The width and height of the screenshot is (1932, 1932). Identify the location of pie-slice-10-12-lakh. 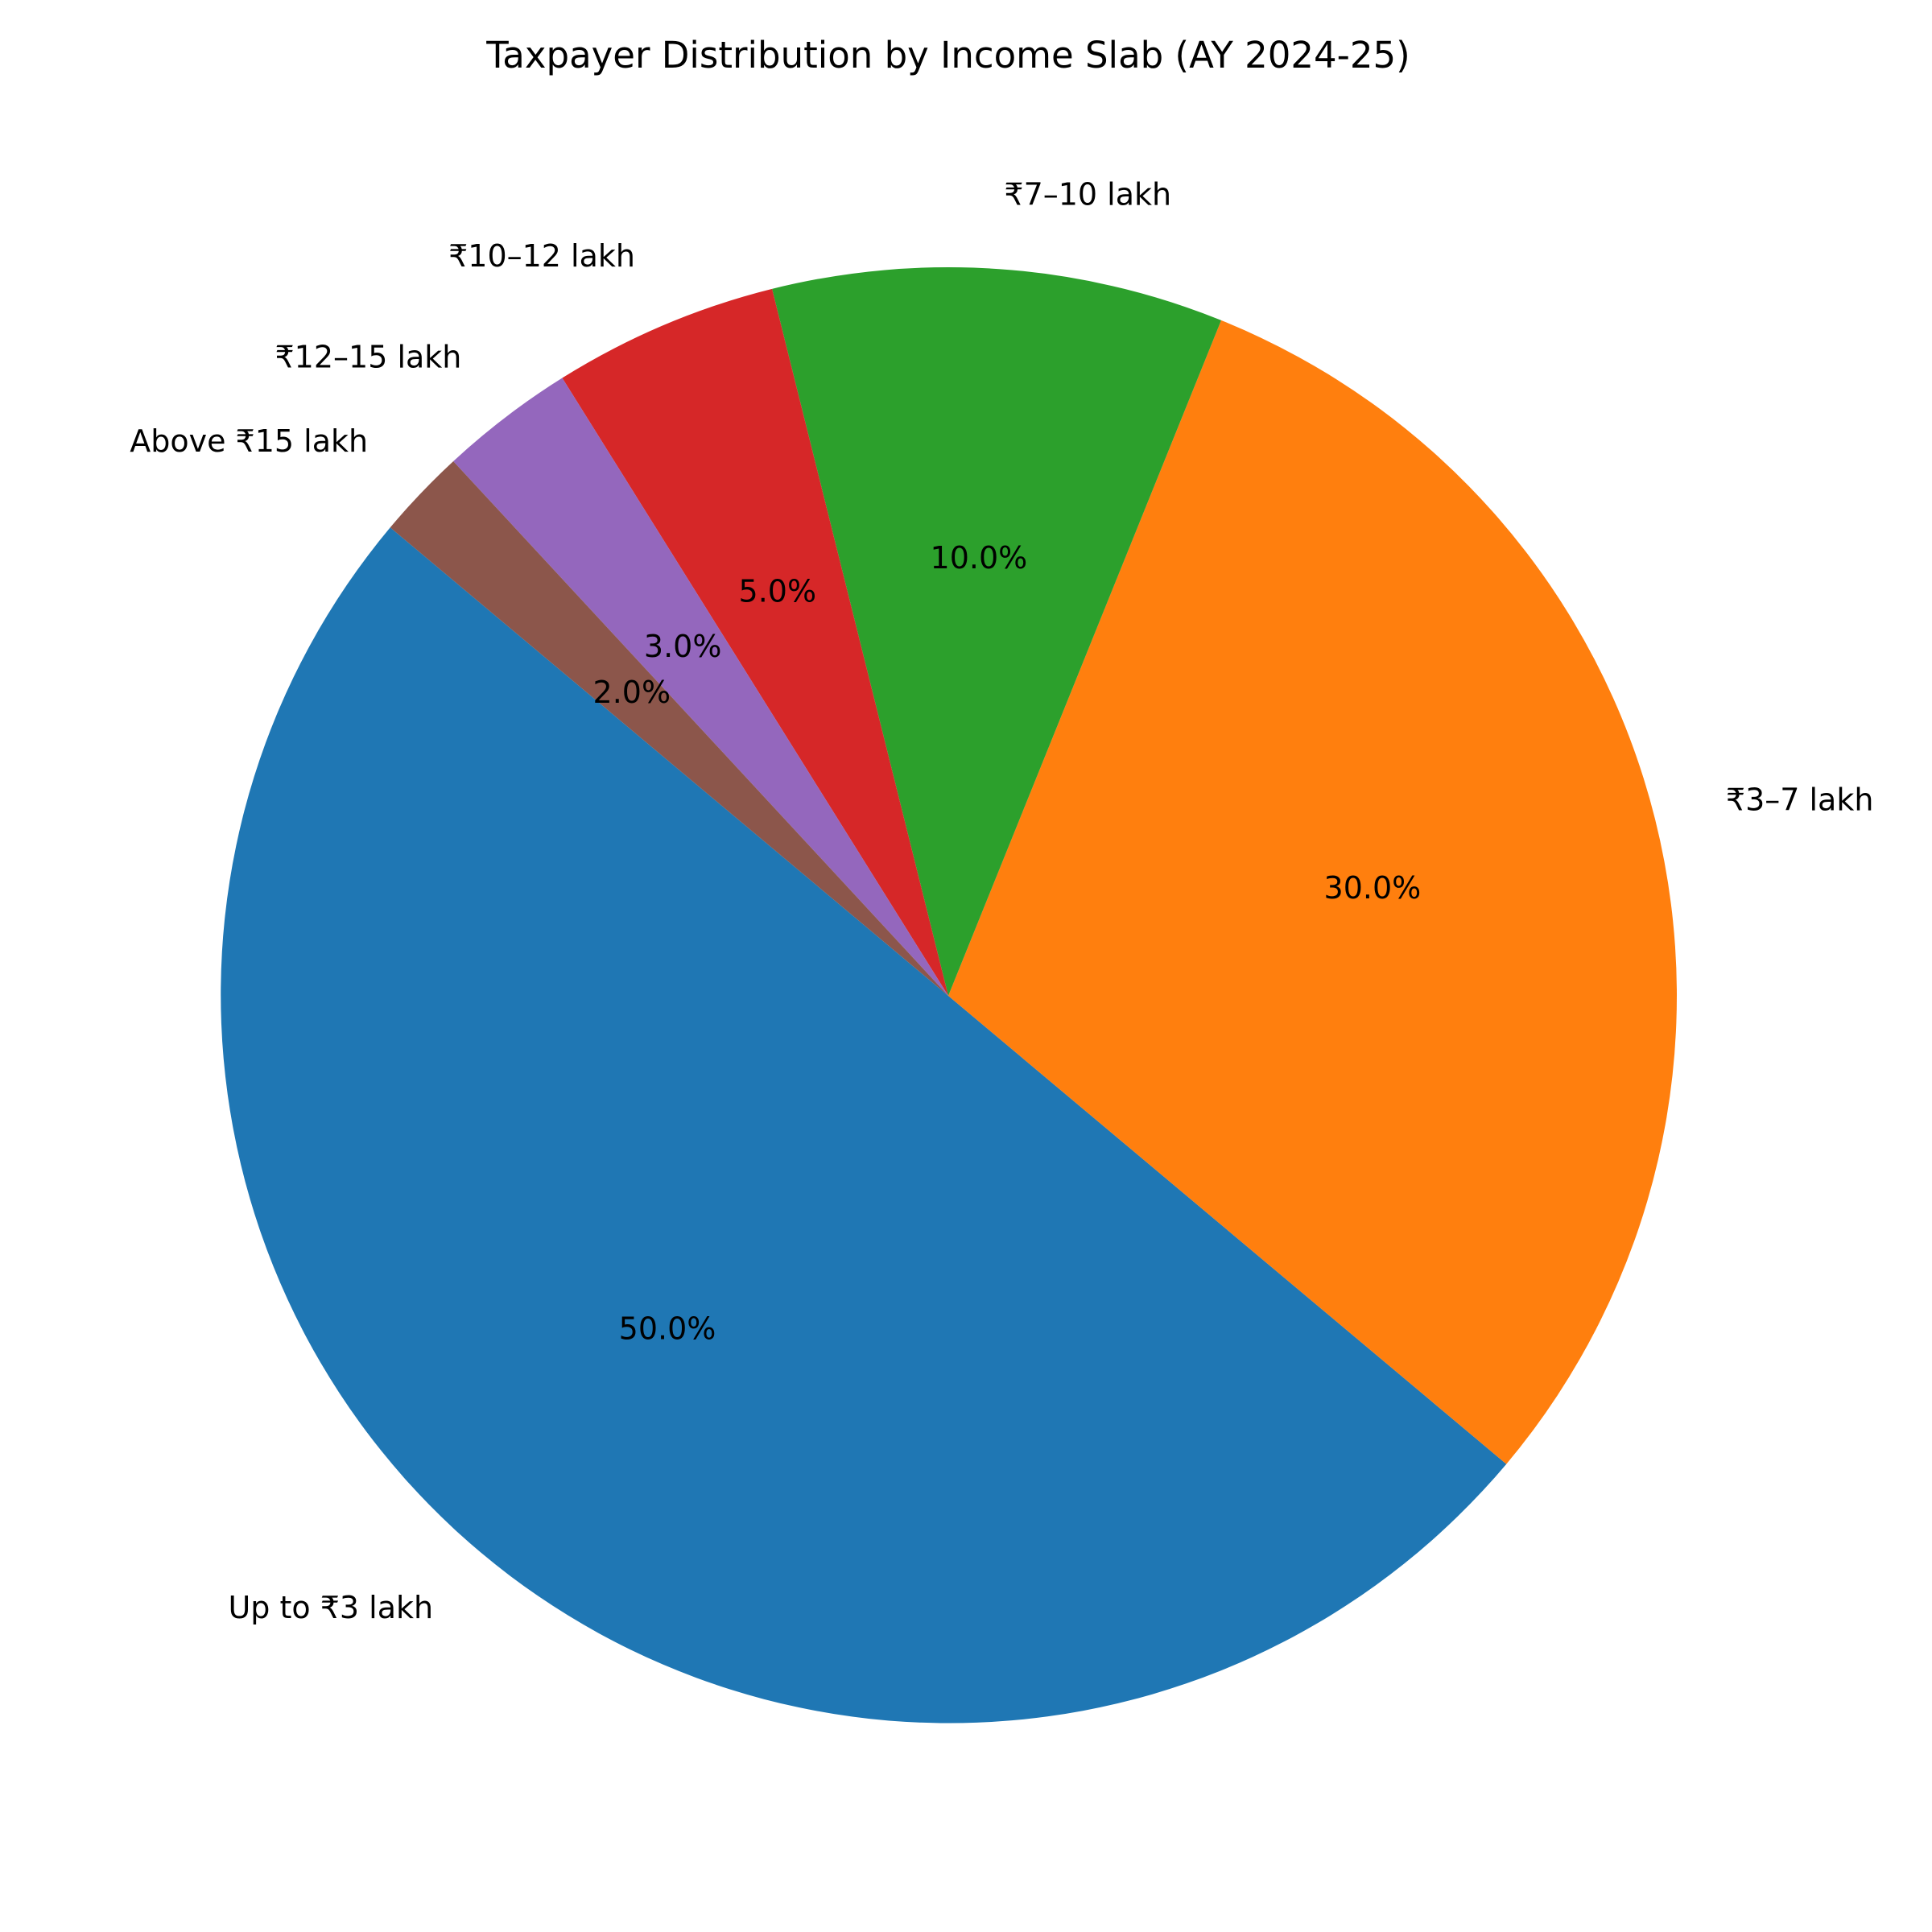
(755, 642).